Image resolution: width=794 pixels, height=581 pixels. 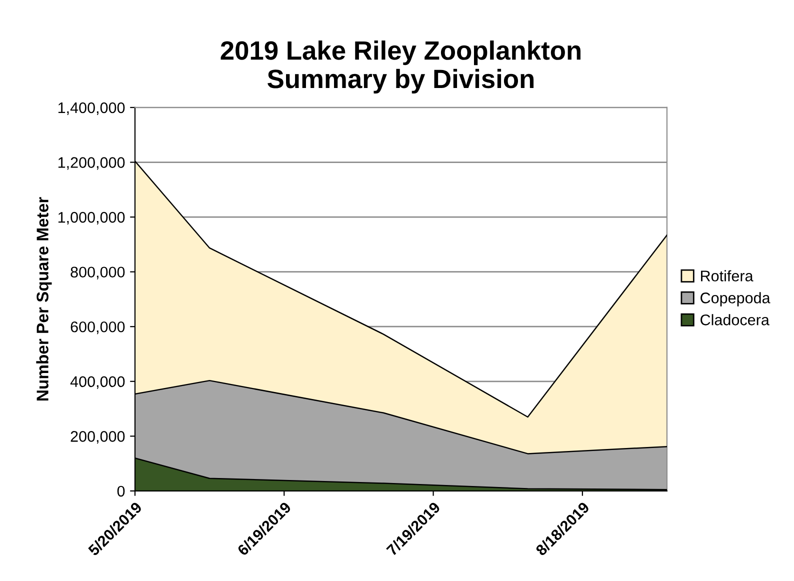 What do you see at coordinates (91, 108) in the screenshot?
I see `y-tick-label: 1,400,000` at bounding box center [91, 108].